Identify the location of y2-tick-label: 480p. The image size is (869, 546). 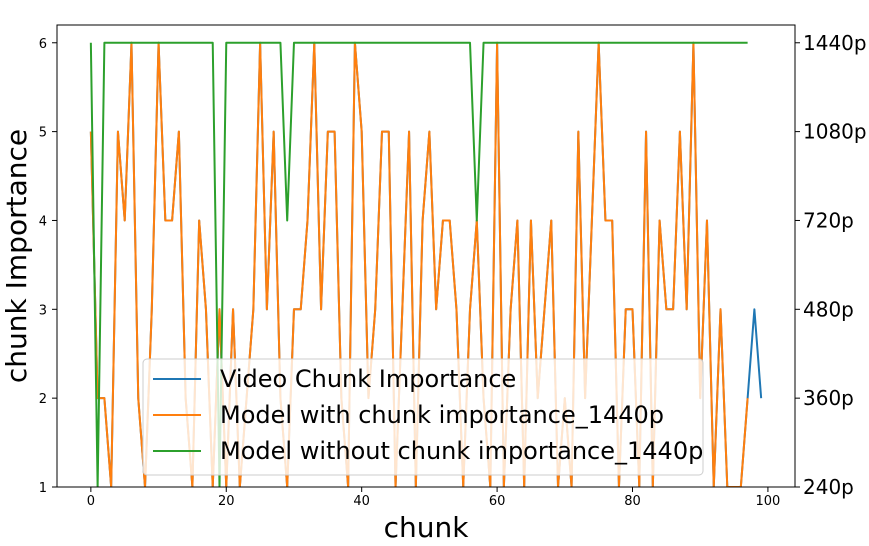
(828, 309).